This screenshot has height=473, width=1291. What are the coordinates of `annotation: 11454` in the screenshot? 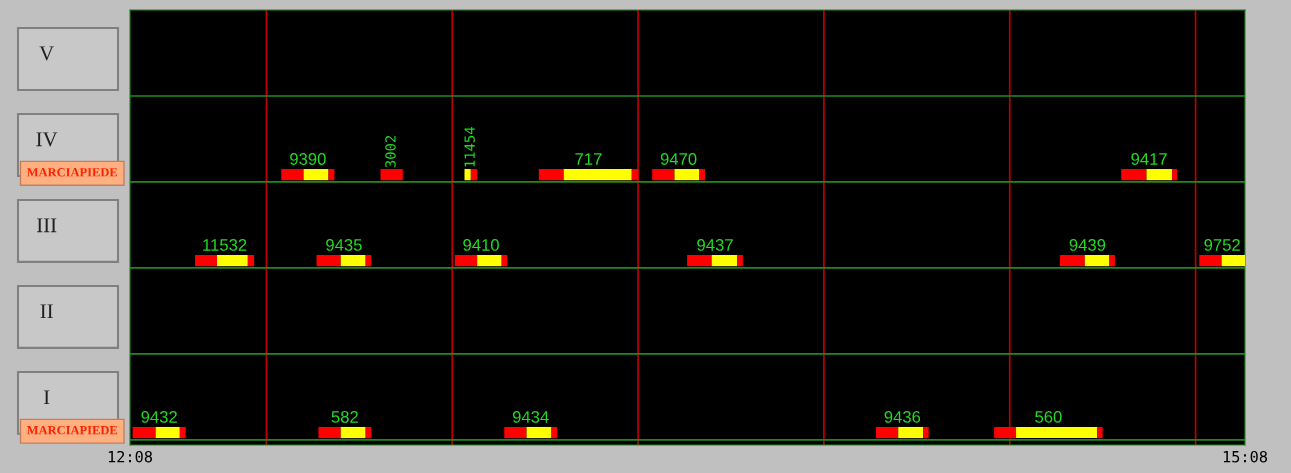 It's located at (469, 147).